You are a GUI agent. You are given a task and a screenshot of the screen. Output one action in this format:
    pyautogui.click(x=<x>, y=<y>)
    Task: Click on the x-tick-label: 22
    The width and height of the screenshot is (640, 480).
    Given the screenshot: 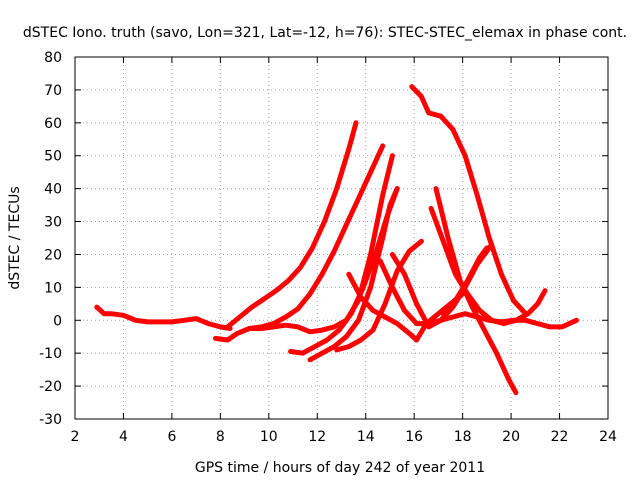 What is the action you would take?
    pyautogui.click(x=560, y=437)
    